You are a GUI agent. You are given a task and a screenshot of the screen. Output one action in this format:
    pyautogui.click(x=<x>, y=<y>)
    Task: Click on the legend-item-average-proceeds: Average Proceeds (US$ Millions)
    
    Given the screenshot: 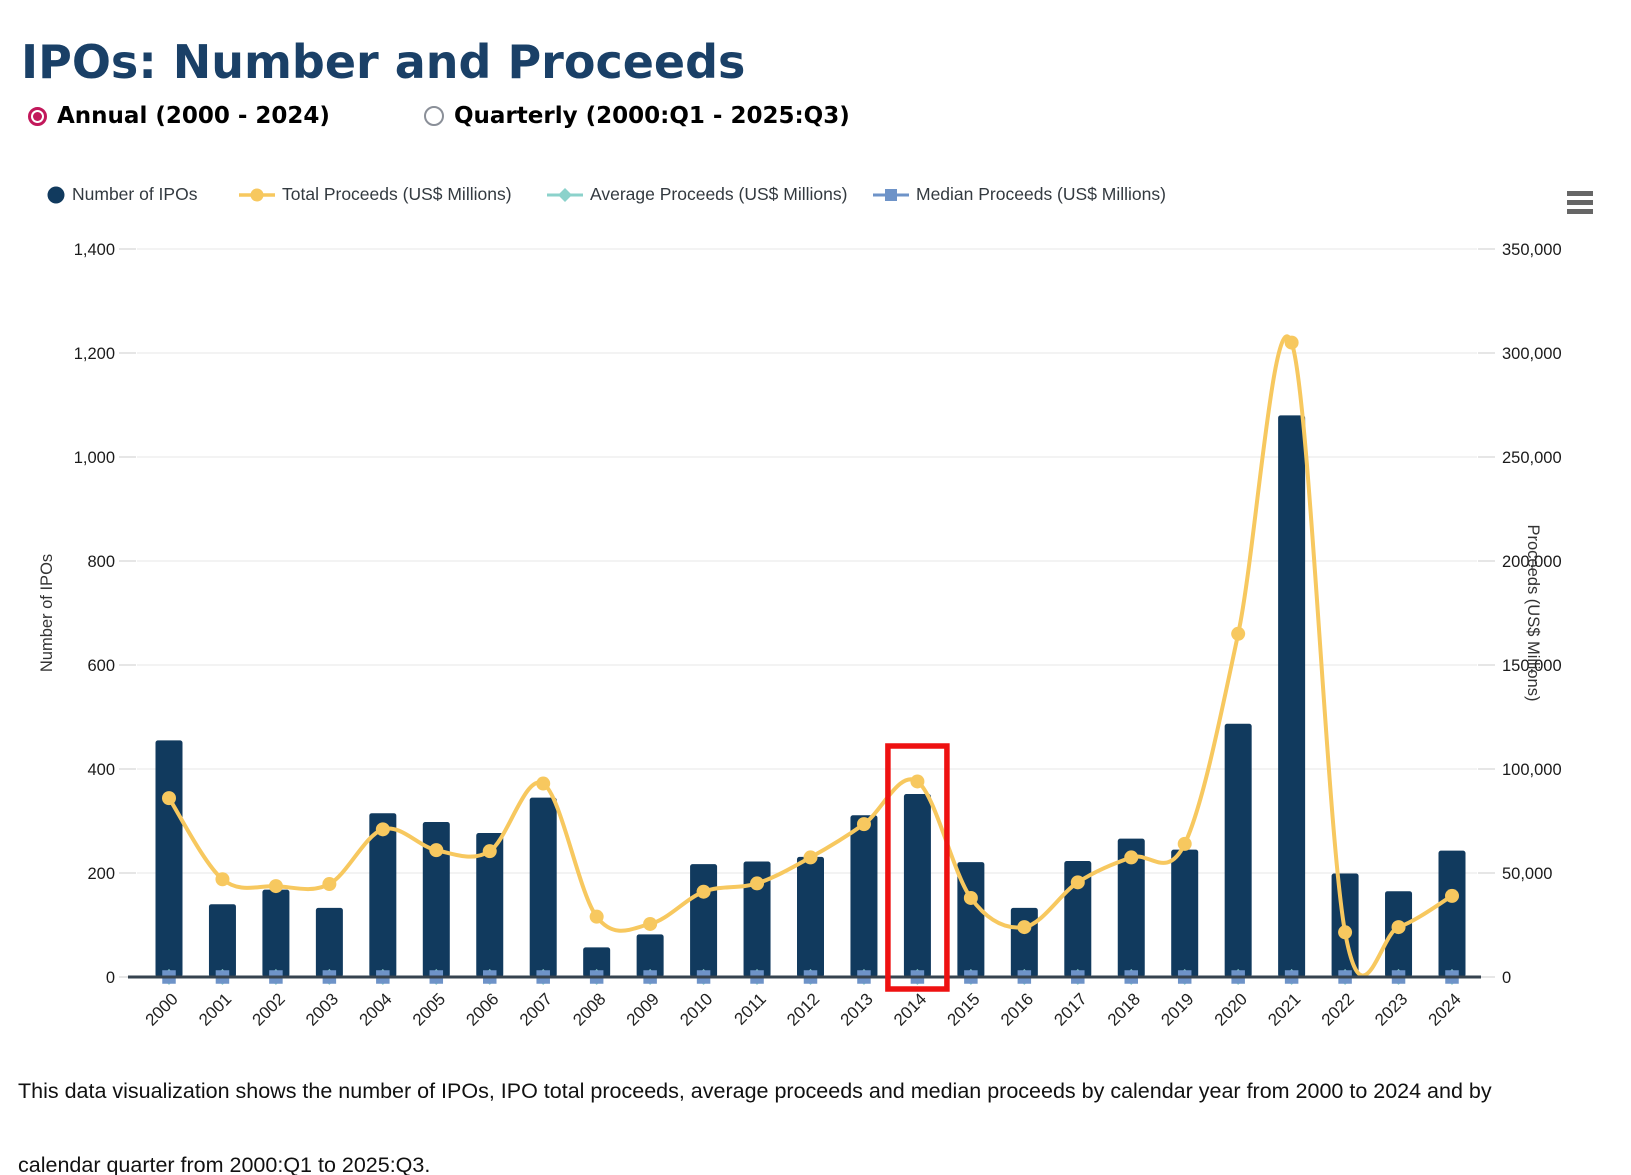 What is the action you would take?
    pyautogui.click(x=696, y=194)
    